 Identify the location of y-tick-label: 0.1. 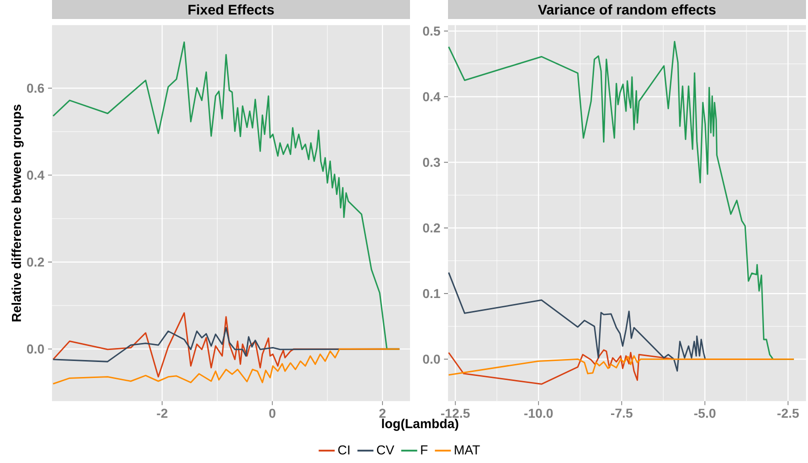
(431, 293).